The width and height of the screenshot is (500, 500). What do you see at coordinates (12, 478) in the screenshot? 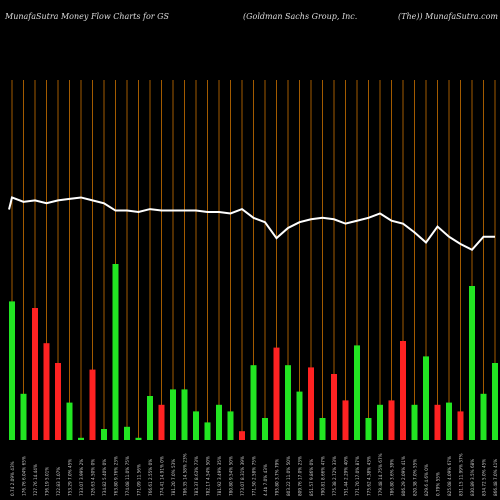
I see `tick-label: 0.74 2.09% 43%` at bounding box center [12, 478].